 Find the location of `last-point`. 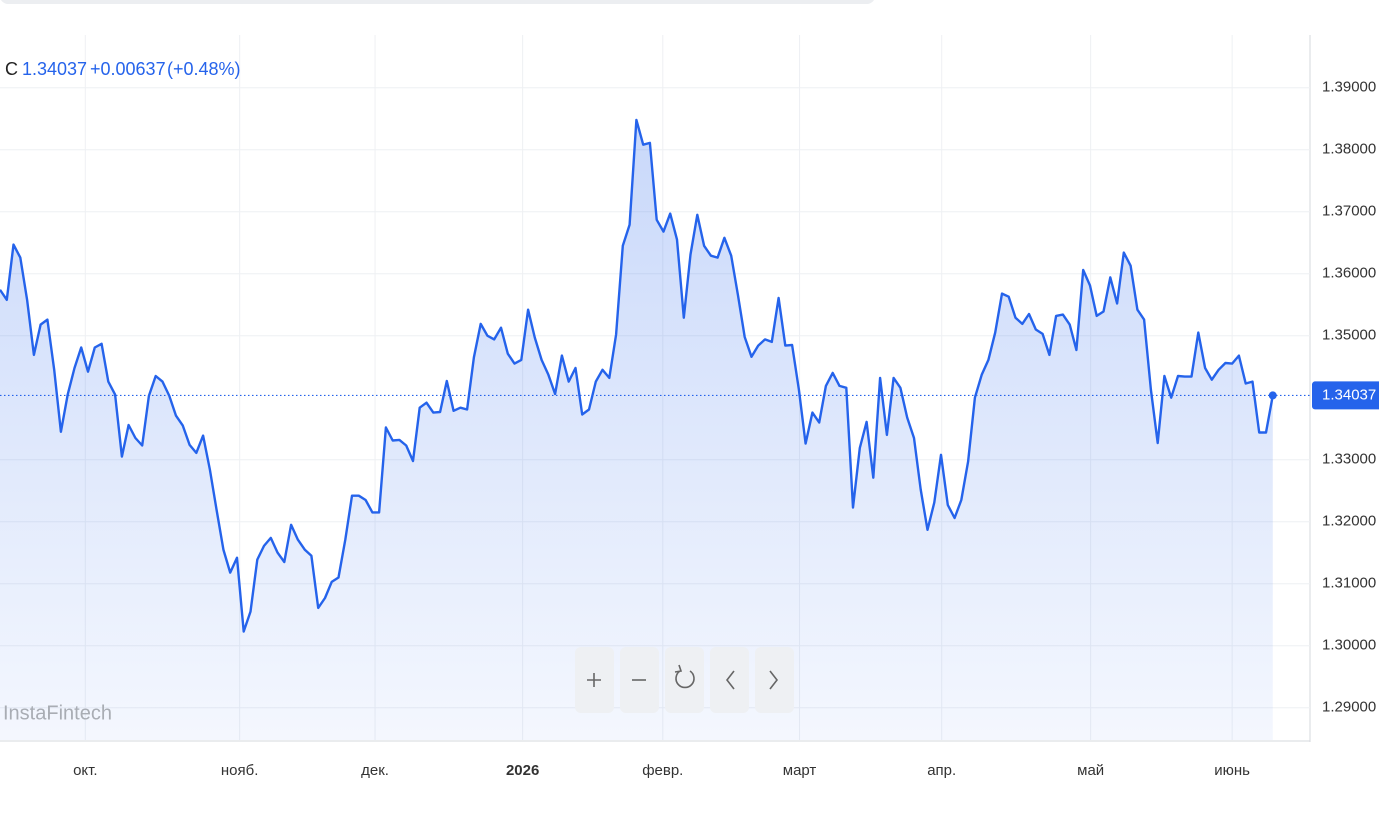

last-point is located at coordinates (1272, 395).